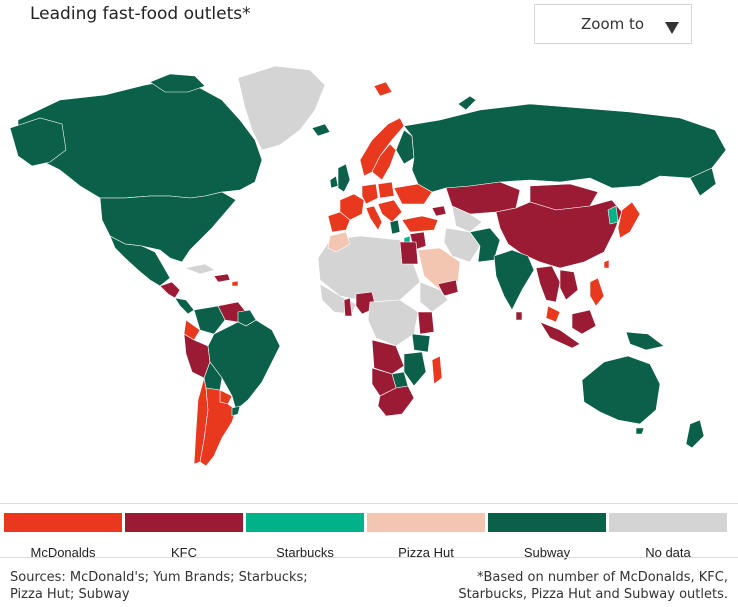 The image size is (738, 607). Describe the element at coordinates (621, 390) in the screenshot. I see `region-australia` at that location.